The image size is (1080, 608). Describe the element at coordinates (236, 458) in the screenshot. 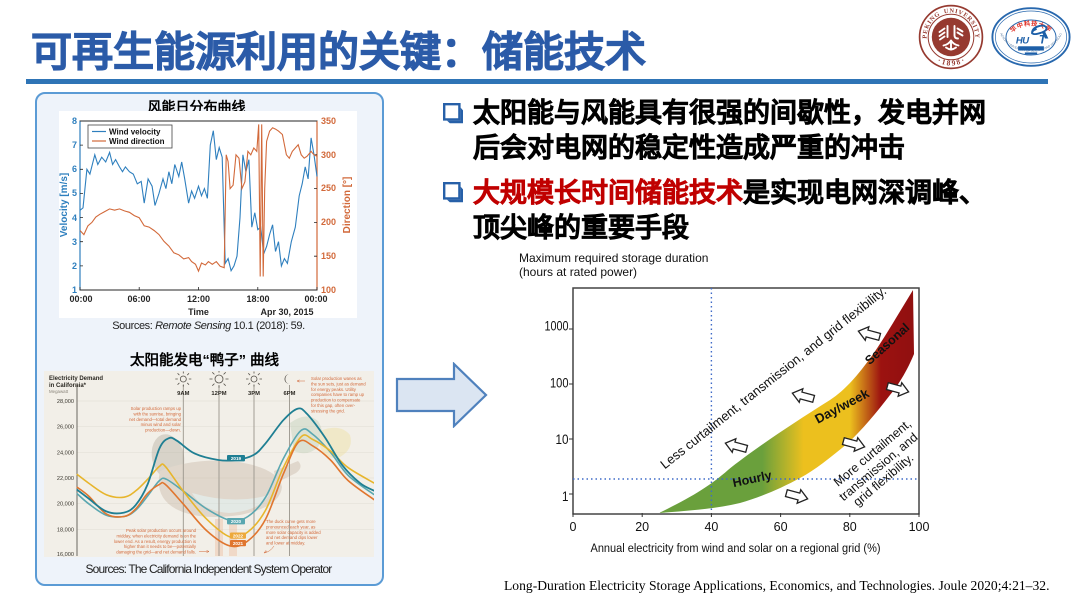

I see `svg-text: 2019` at that location.